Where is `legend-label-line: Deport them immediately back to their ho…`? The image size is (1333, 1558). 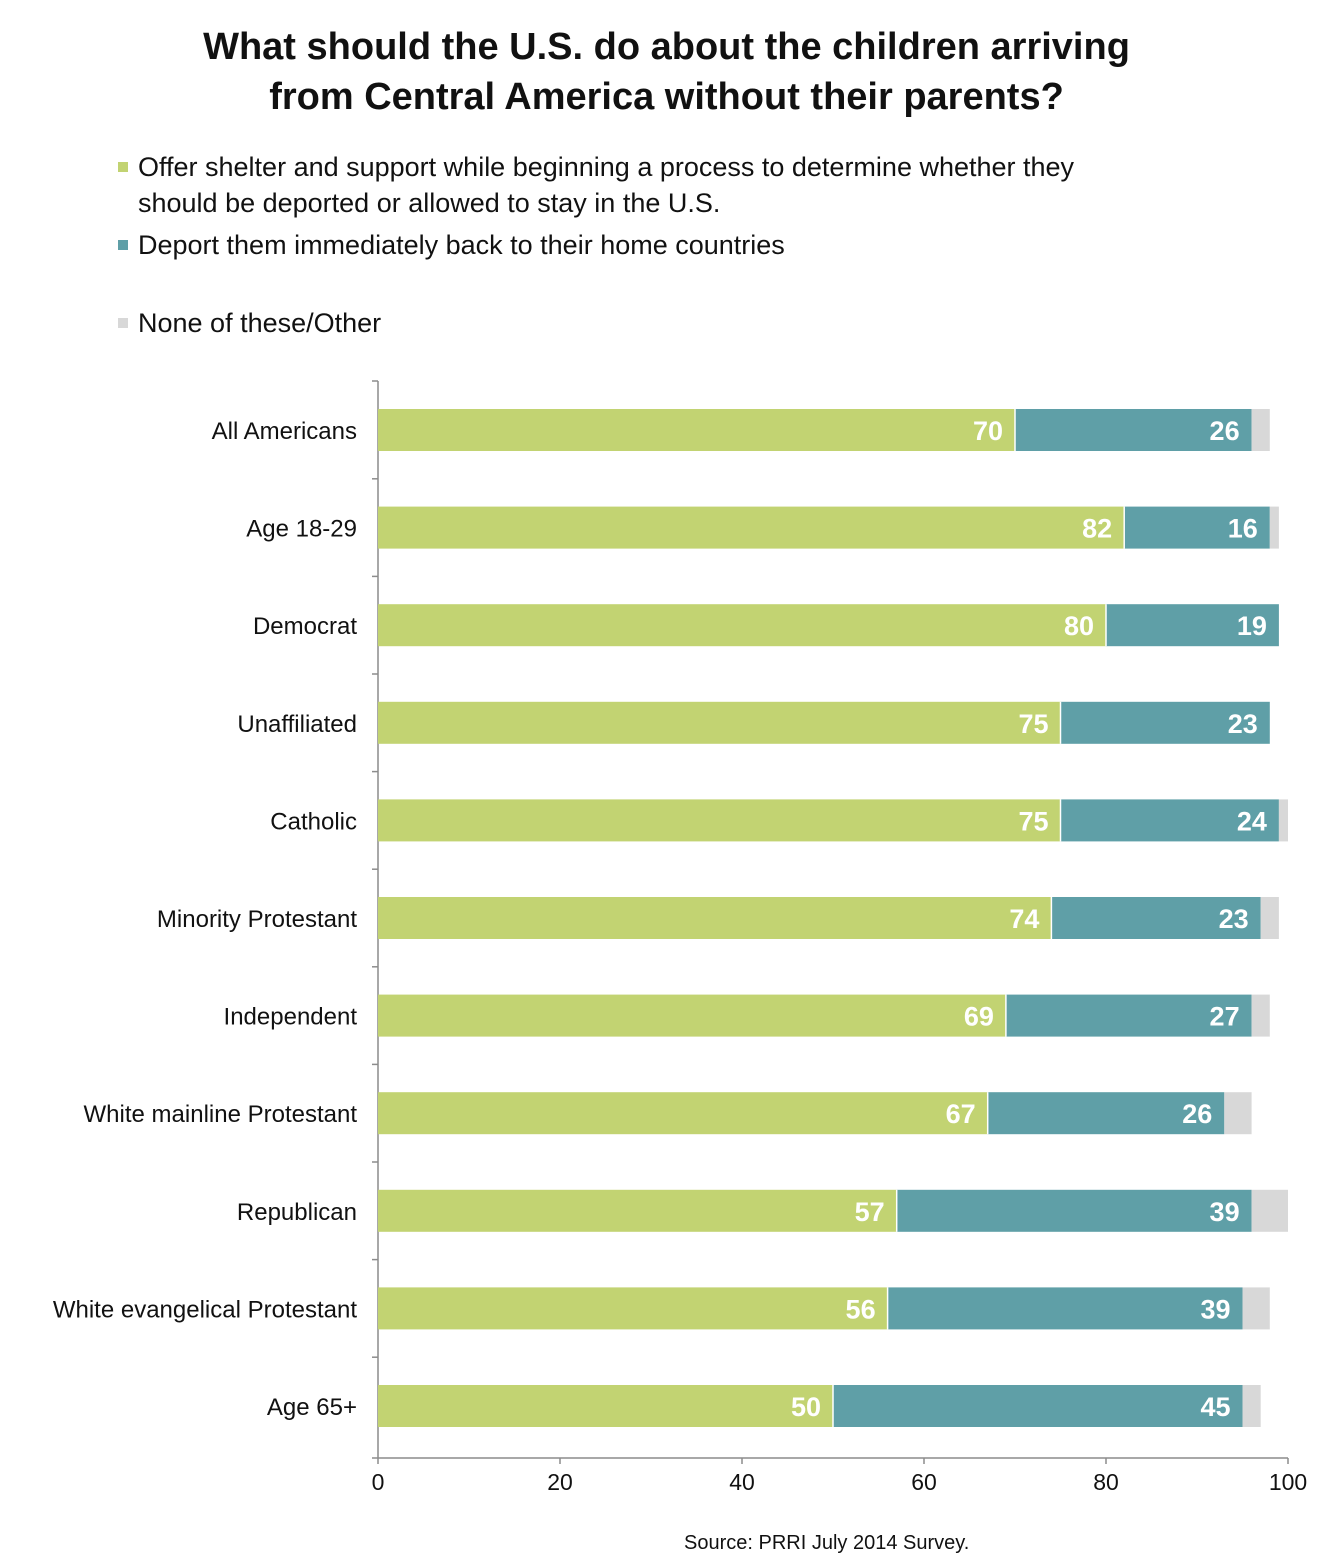 legend-label-line: Deport them immediately back to their ho… is located at coordinates (461, 245).